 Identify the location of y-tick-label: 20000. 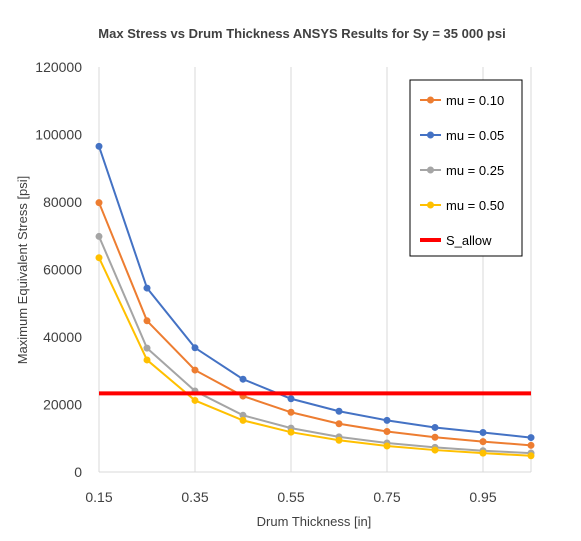
(62, 405).